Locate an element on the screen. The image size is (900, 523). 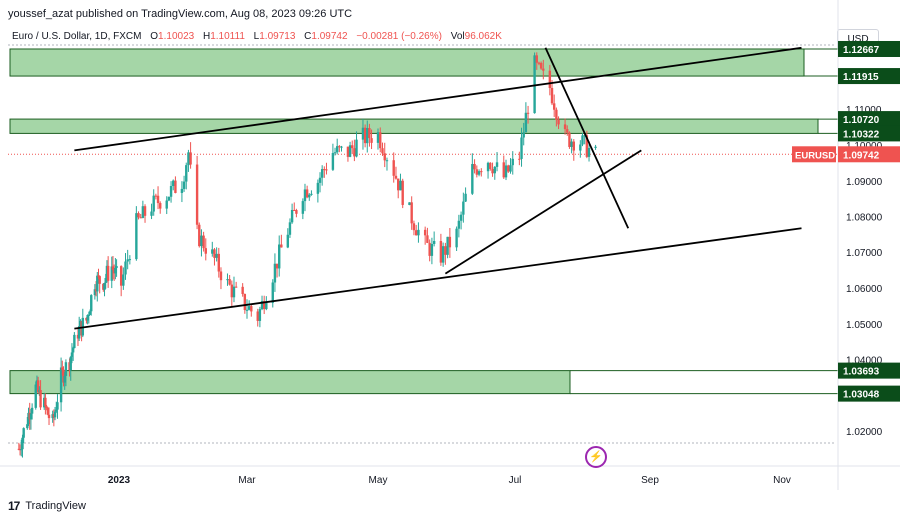
zone-price-label: 1.03693 is located at coordinates (861, 372).